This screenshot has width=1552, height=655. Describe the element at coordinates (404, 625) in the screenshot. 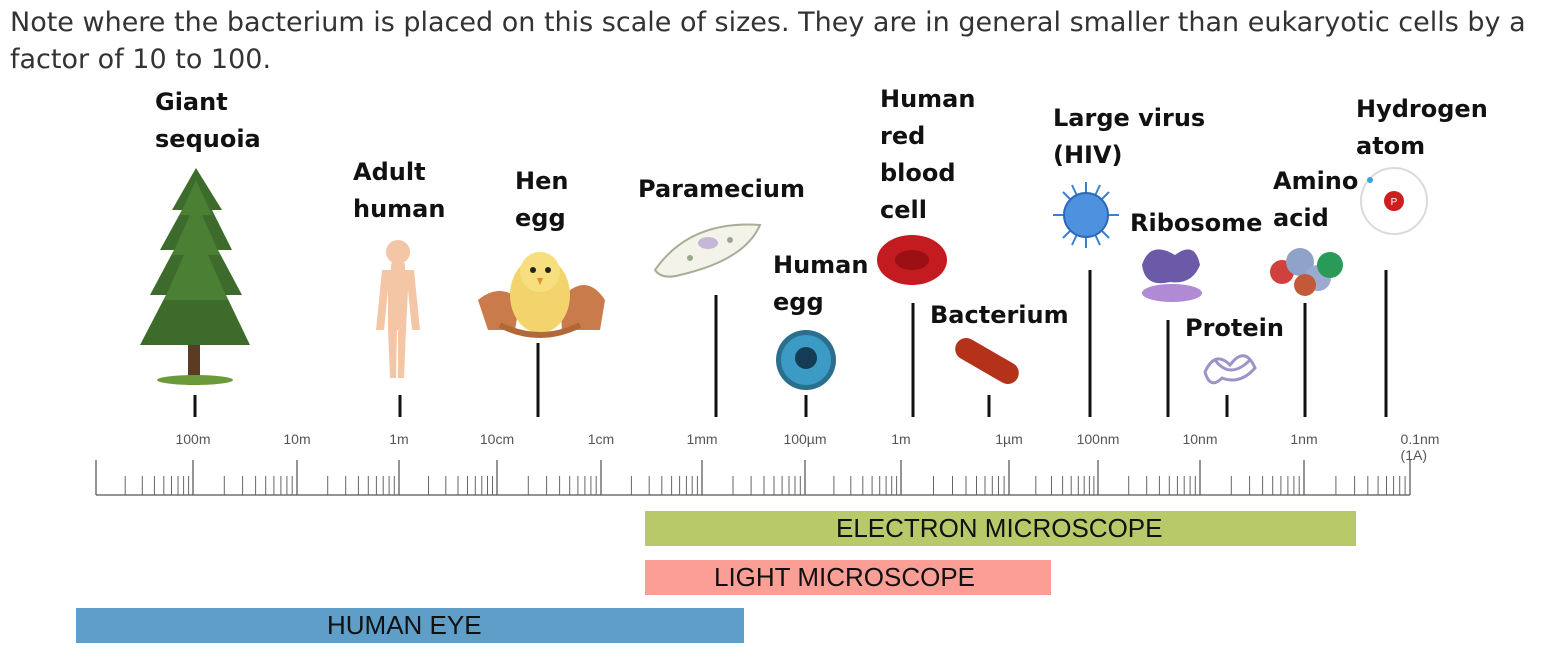

I see `human-eye-label: HUMAN EYE` at that location.